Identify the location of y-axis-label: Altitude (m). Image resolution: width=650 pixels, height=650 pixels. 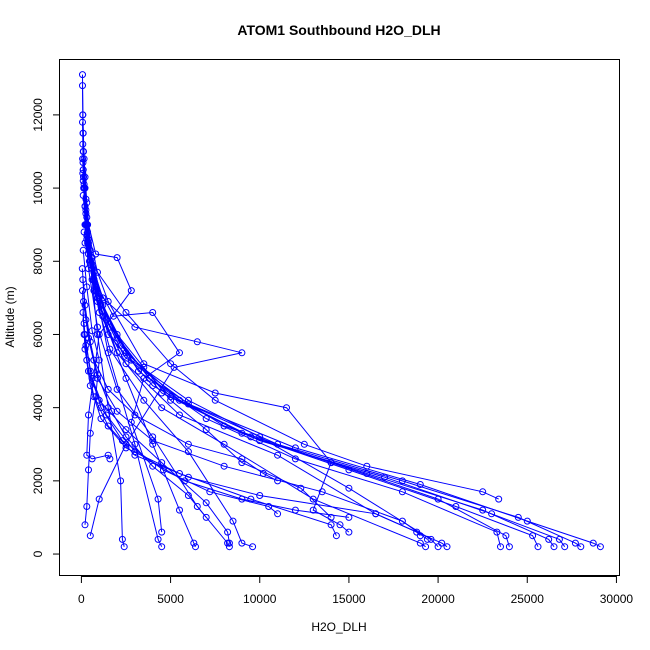
(10, 316).